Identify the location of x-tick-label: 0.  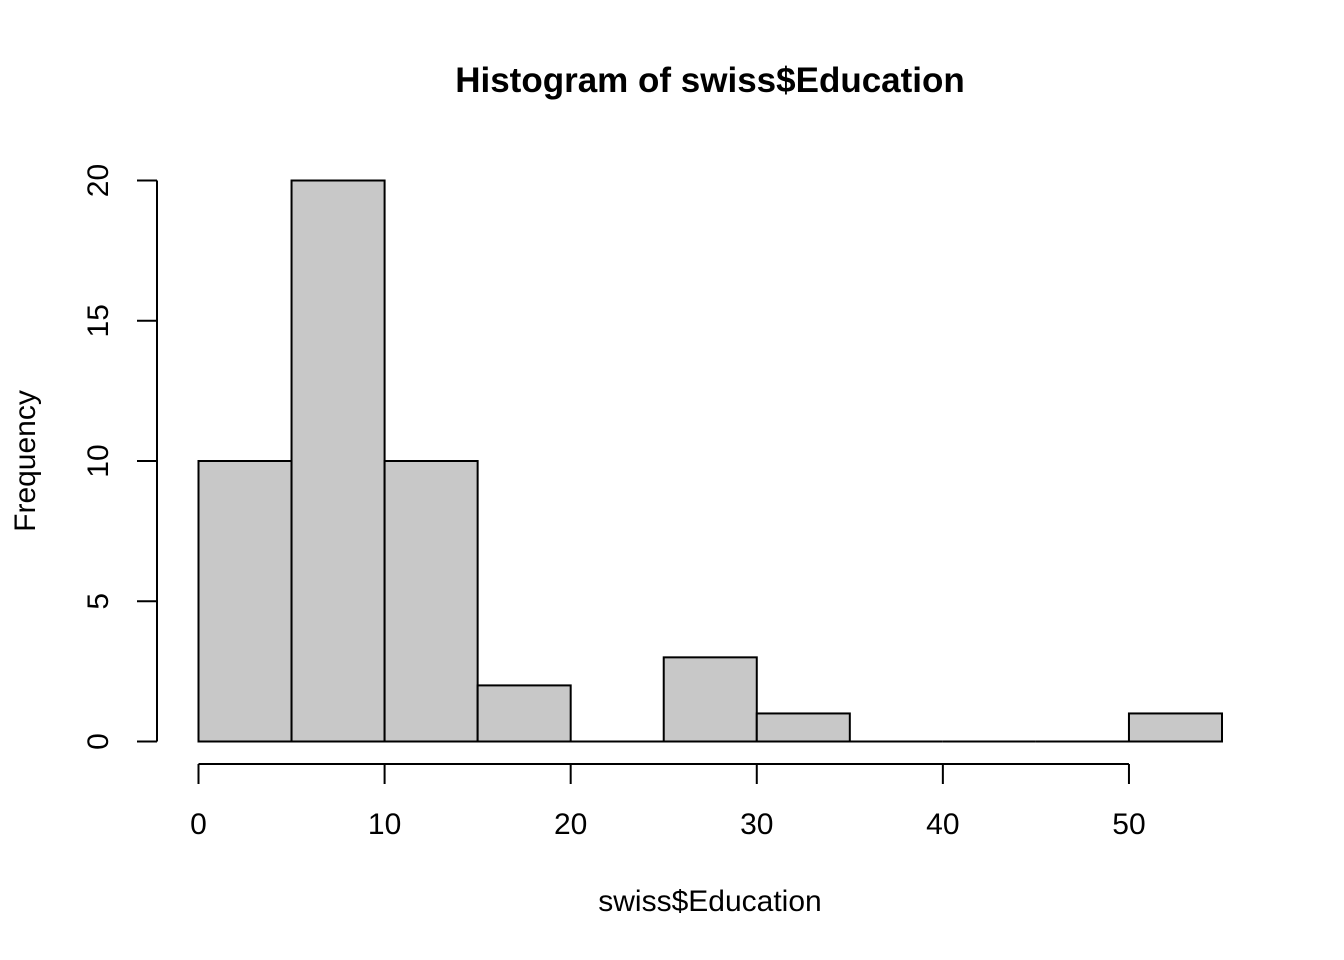
(198, 824).